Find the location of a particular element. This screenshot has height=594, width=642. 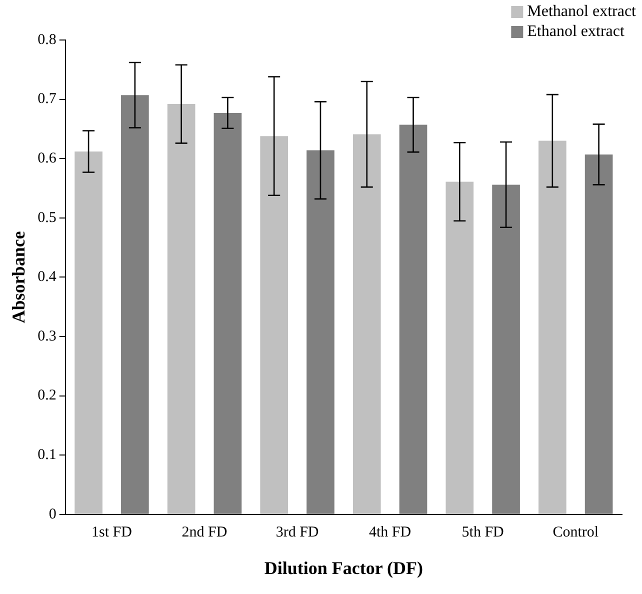

y-tick-label: 0.3 is located at coordinates (47, 336).